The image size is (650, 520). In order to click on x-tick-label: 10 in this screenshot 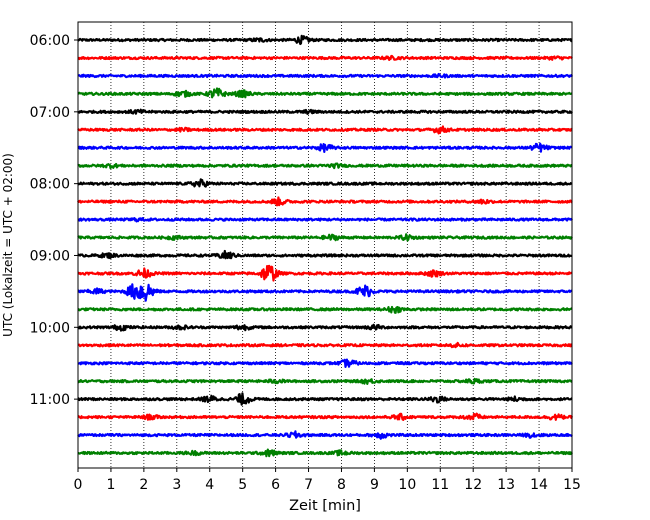, I will do `click(407, 485)`.